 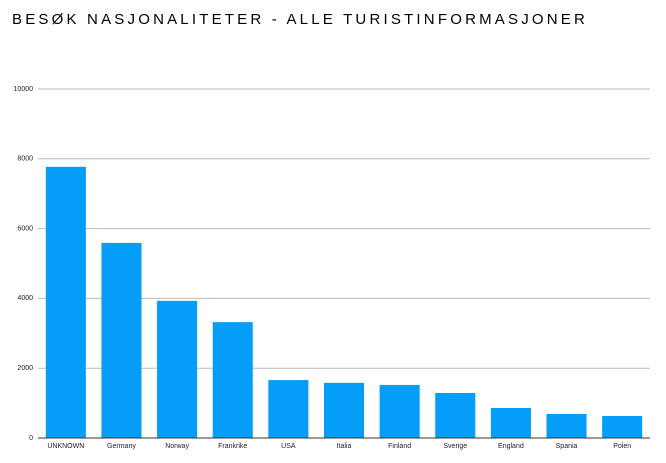 I want to click on x-tick-label: Germany, so click(x=121, y=446).